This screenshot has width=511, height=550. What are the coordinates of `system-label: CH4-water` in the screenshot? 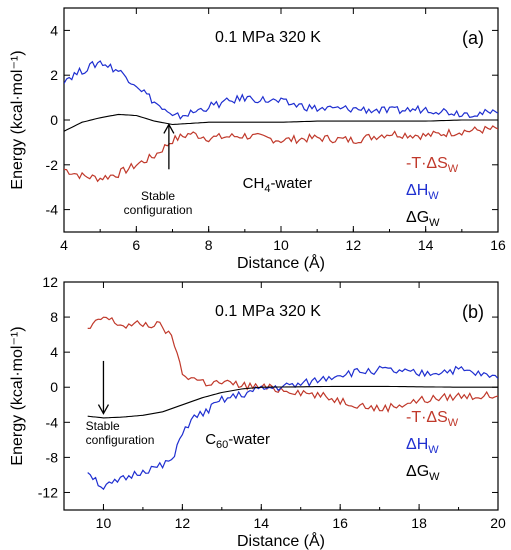 It's located at (277, 185).